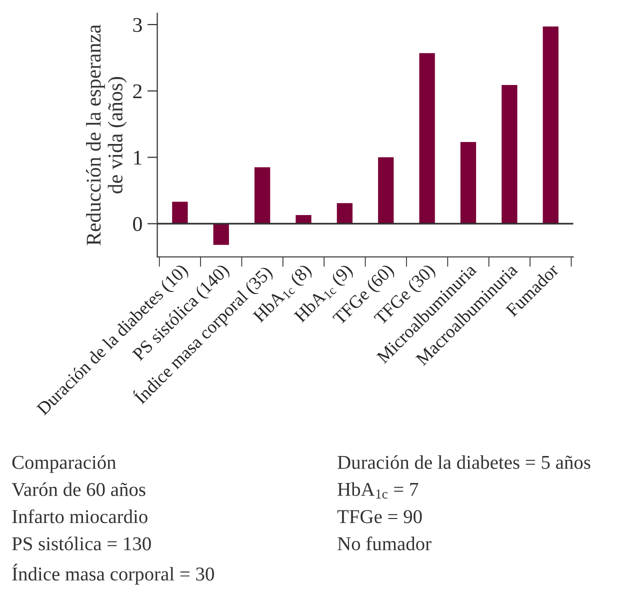  I want to click on text: PS sistólica = 130, so click(81, 543).